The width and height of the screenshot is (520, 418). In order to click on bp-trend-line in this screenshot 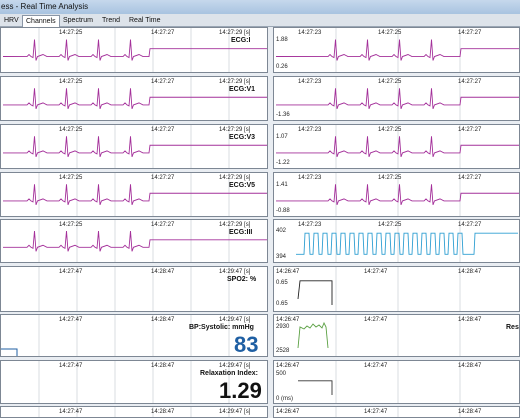, I will do `click(9, 352)`.